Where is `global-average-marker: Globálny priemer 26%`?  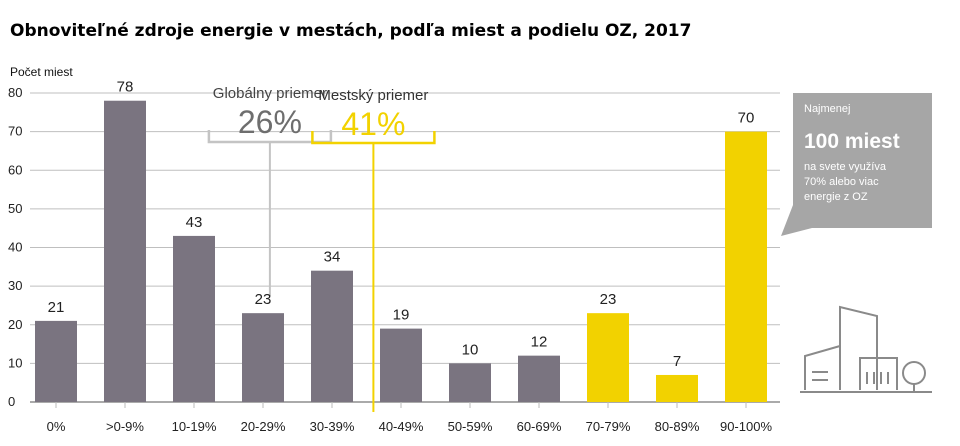 global-average-marker: Globálny priemer 26% is located at coordinates (270, 190).